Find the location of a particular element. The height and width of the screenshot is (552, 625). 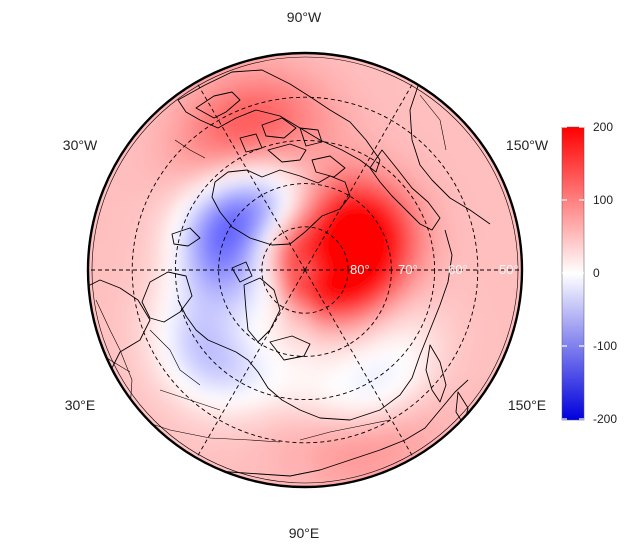

lat-label-60: 60° is located at coordinates (458, 269).